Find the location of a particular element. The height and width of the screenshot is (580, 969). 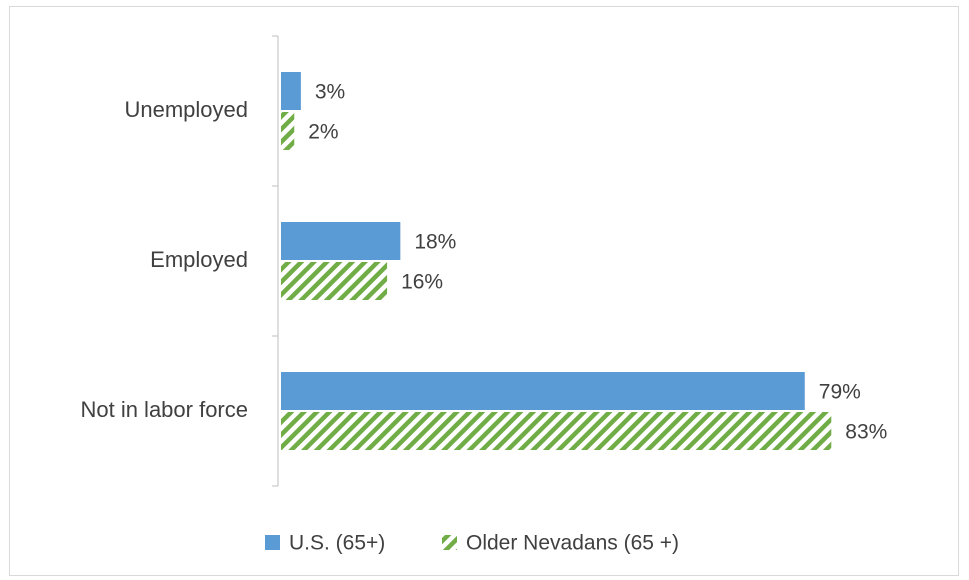

value-label: 18% is located at coordinates (435, 242).